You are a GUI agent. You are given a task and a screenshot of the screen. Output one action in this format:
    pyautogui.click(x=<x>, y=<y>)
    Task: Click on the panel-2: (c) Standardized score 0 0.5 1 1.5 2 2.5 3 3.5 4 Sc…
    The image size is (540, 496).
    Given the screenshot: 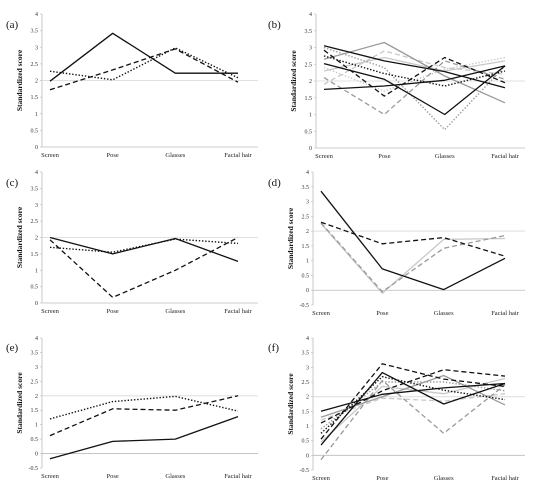 What is the action you would take?
    pyautogui.click(x=132, y=242)
    